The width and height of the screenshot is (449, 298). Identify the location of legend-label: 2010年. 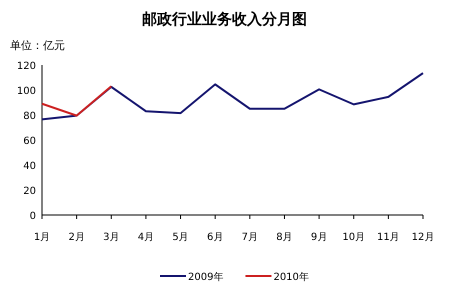
(291, 277).